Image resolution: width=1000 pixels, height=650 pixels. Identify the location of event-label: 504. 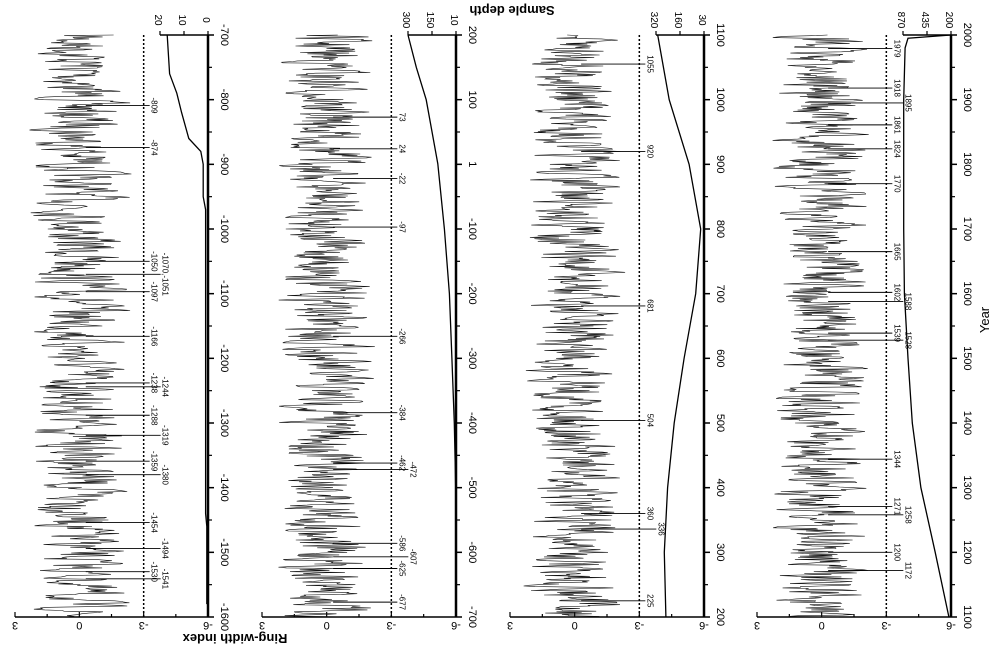
(649, 421).